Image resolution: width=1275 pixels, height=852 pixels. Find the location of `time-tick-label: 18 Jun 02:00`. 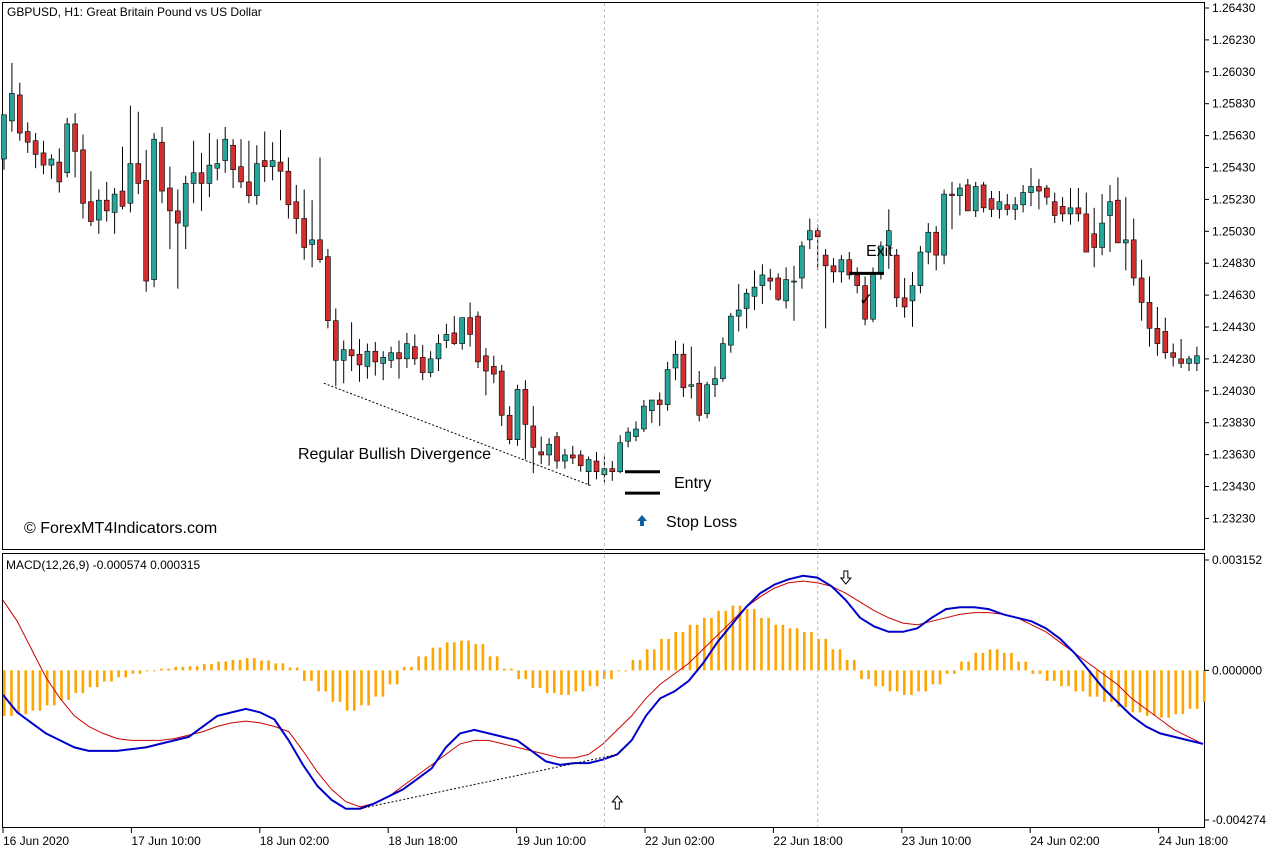

time-tick-label: 18 Jun 02:00 is located at coordinates (295, 841).